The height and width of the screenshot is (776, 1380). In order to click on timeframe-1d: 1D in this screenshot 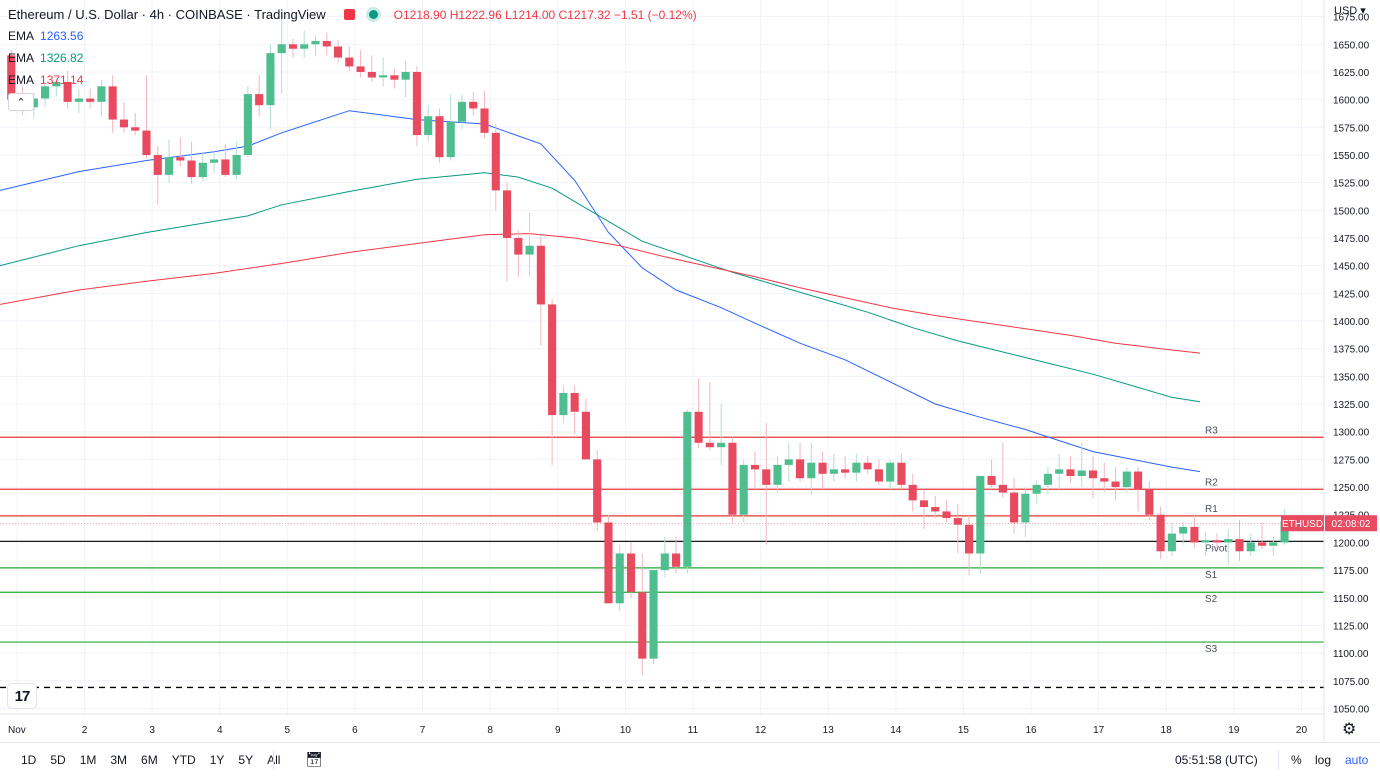, I will do `click(29, 759)`.